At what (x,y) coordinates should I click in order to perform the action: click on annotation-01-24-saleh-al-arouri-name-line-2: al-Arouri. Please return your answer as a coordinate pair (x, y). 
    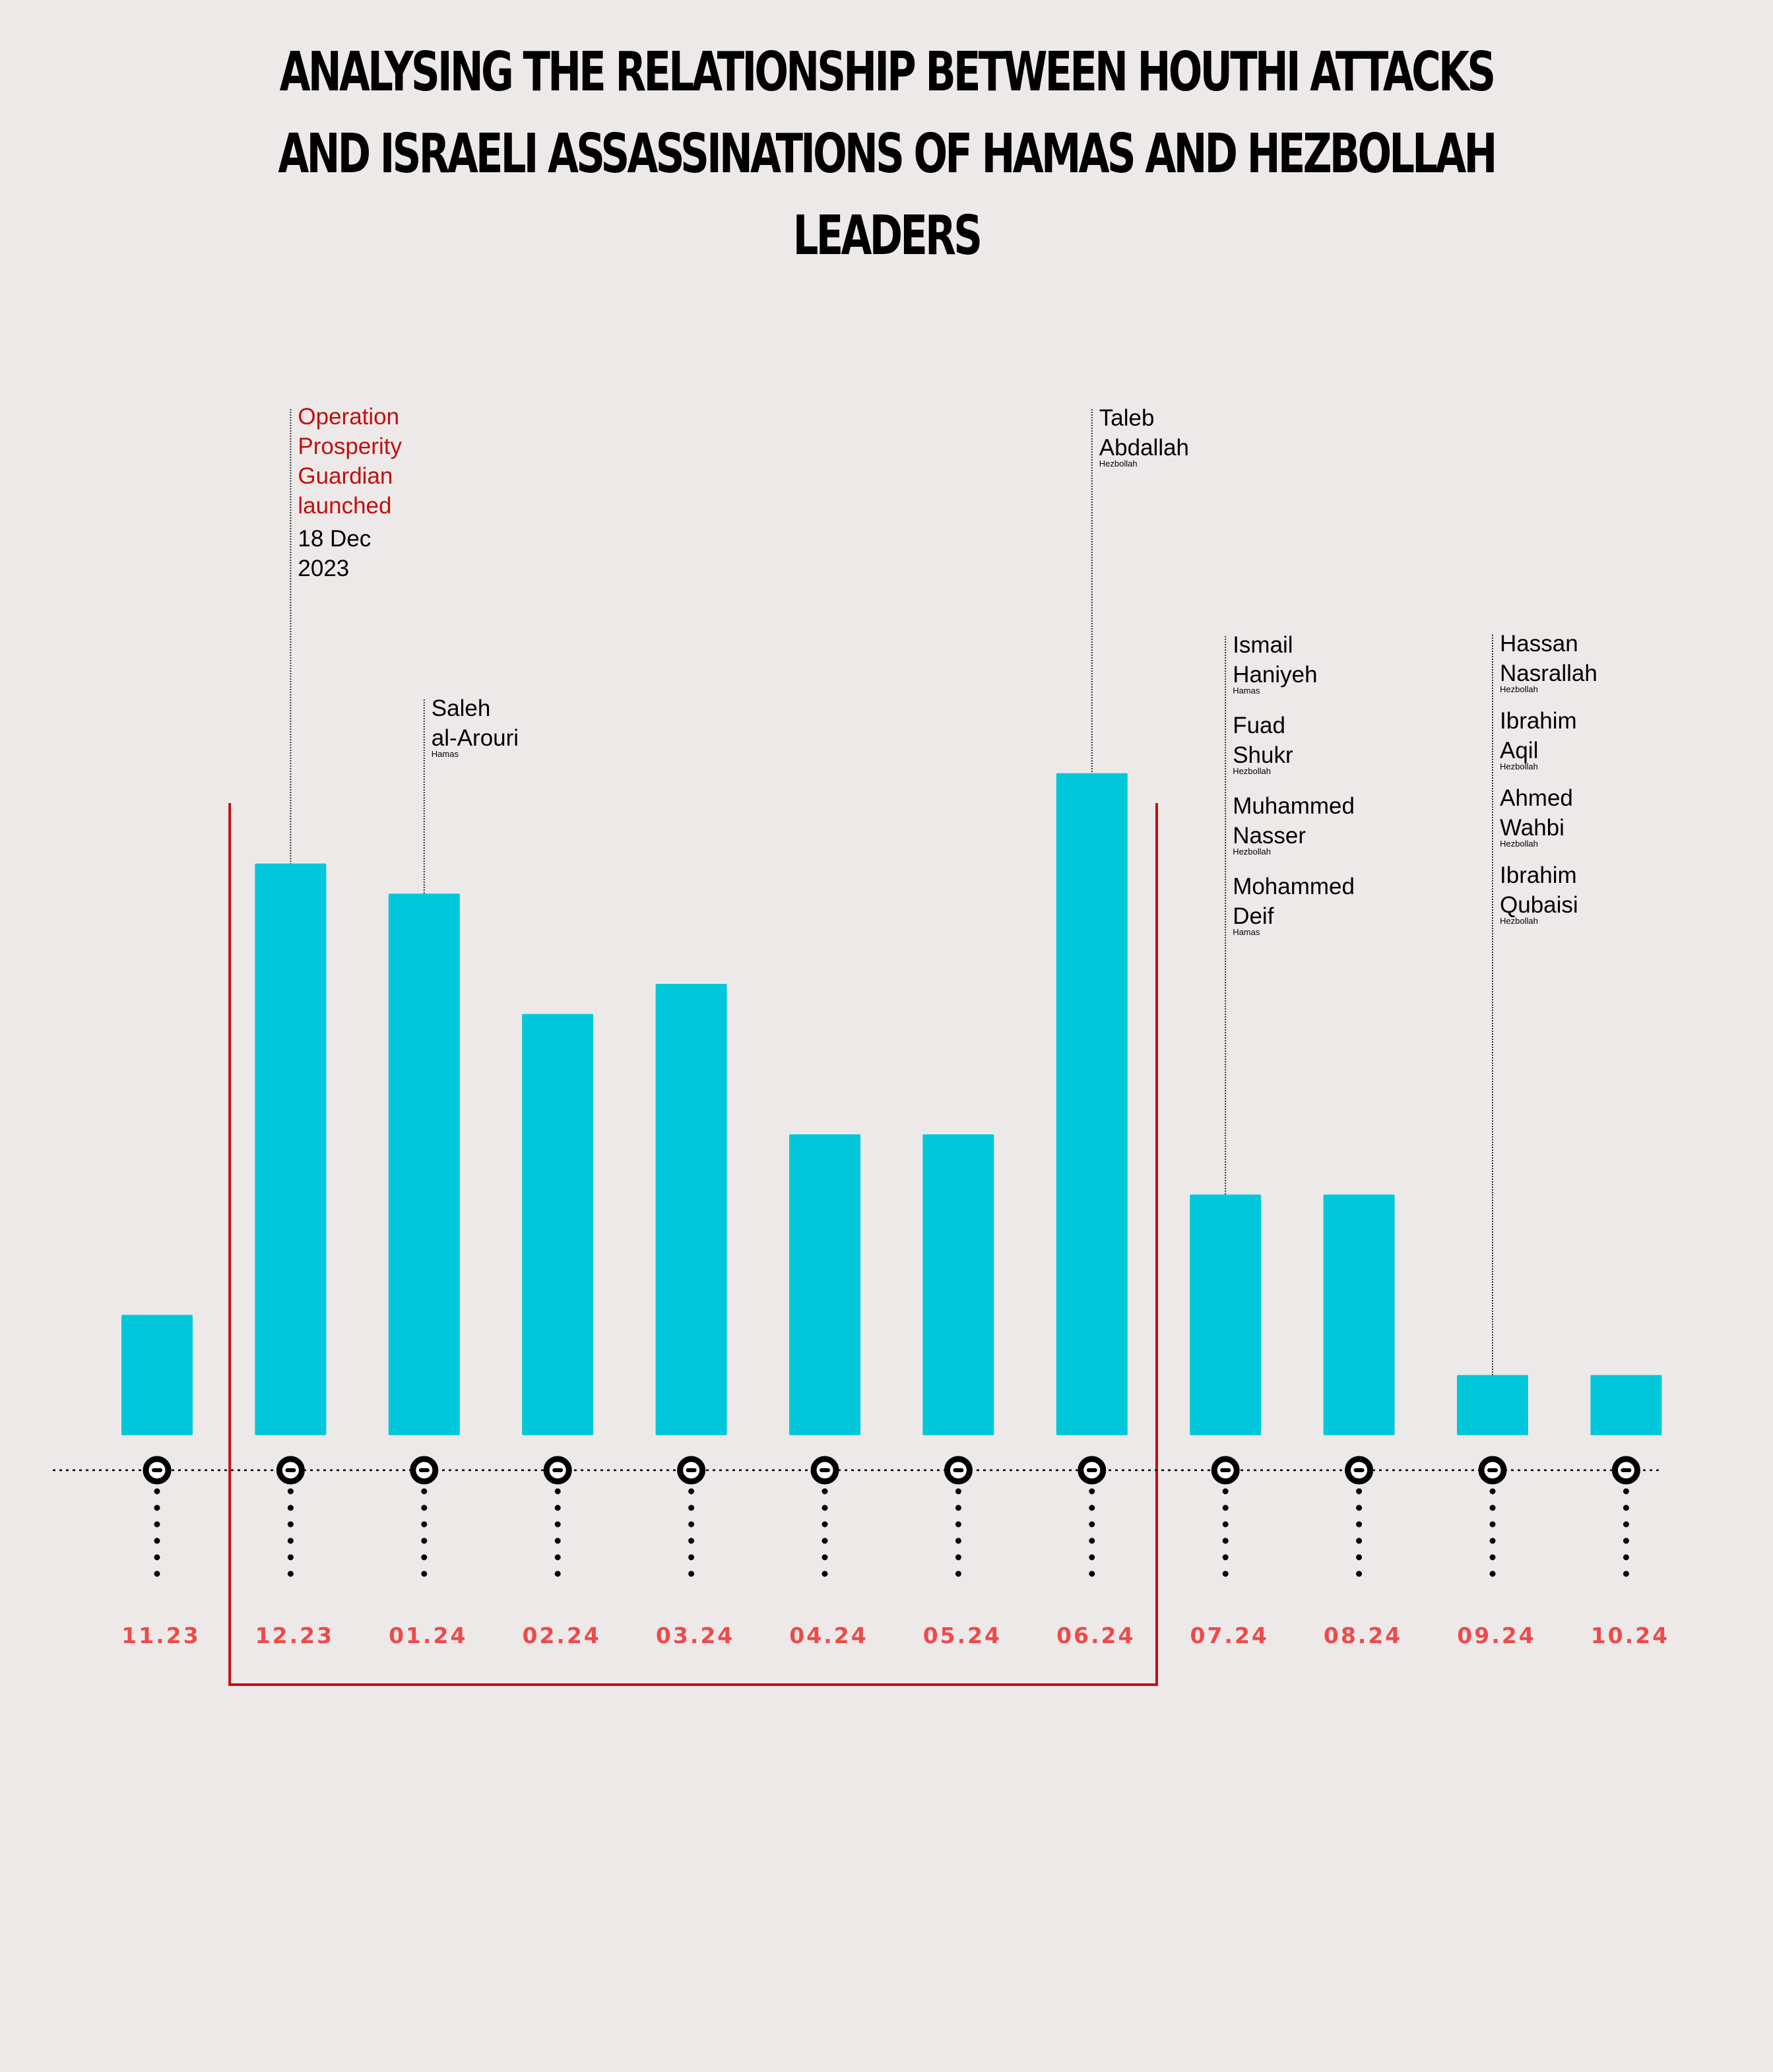
    Looking at the image, I should click on (475, 738).